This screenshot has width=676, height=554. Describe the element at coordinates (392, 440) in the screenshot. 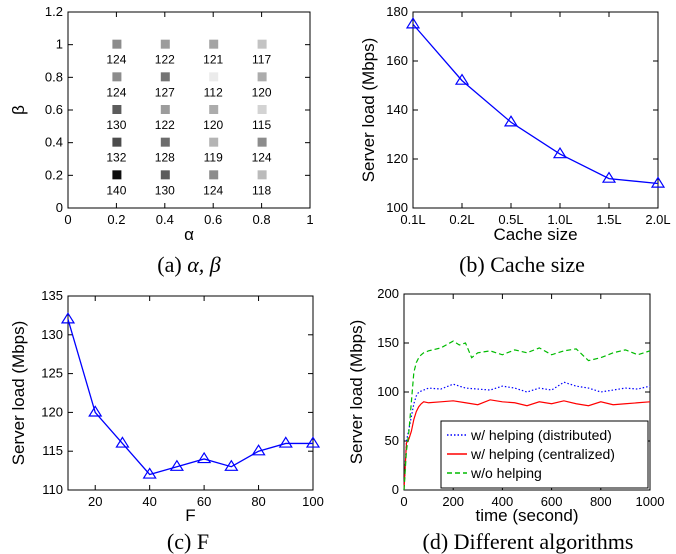

I see `y-tick-label: 50` at that location.